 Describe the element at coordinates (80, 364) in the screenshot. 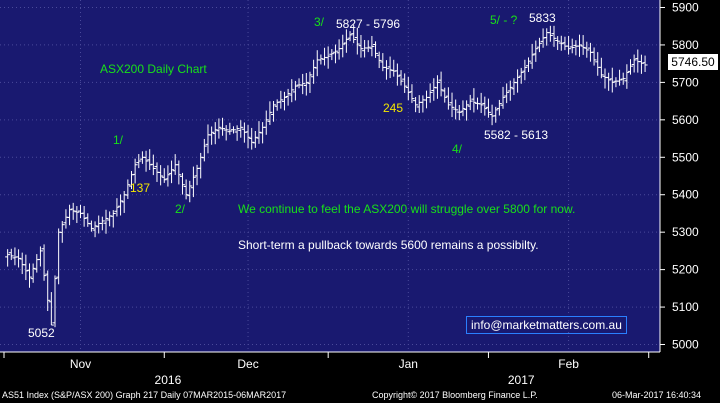

I see `x-tick-label: Nov` at that location.